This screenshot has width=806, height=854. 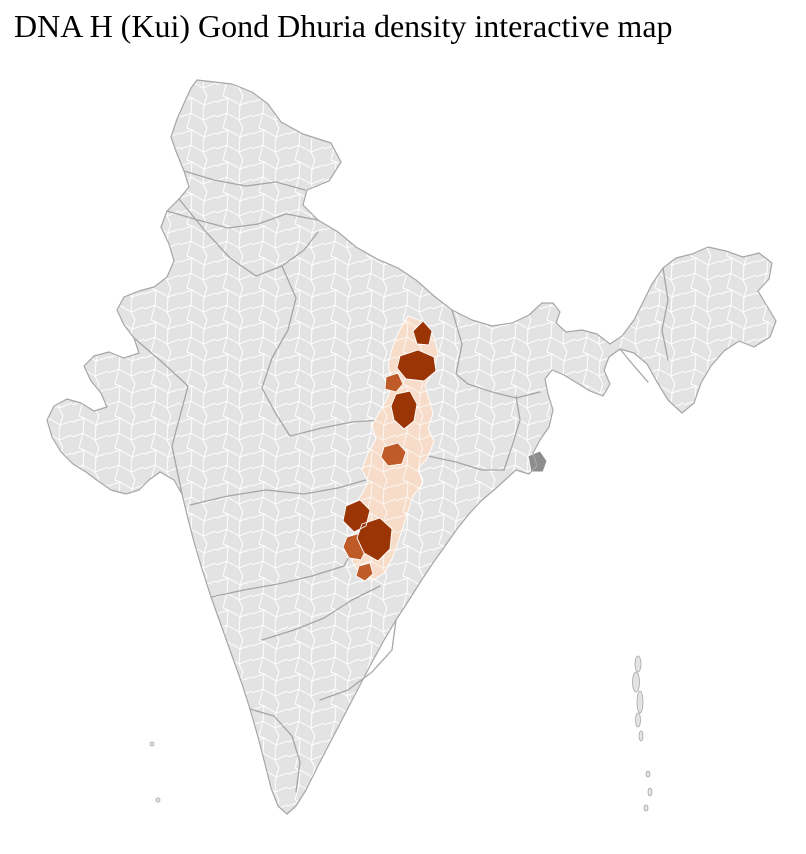 I want to click on density-region-medium, so click(x=374, y=477).